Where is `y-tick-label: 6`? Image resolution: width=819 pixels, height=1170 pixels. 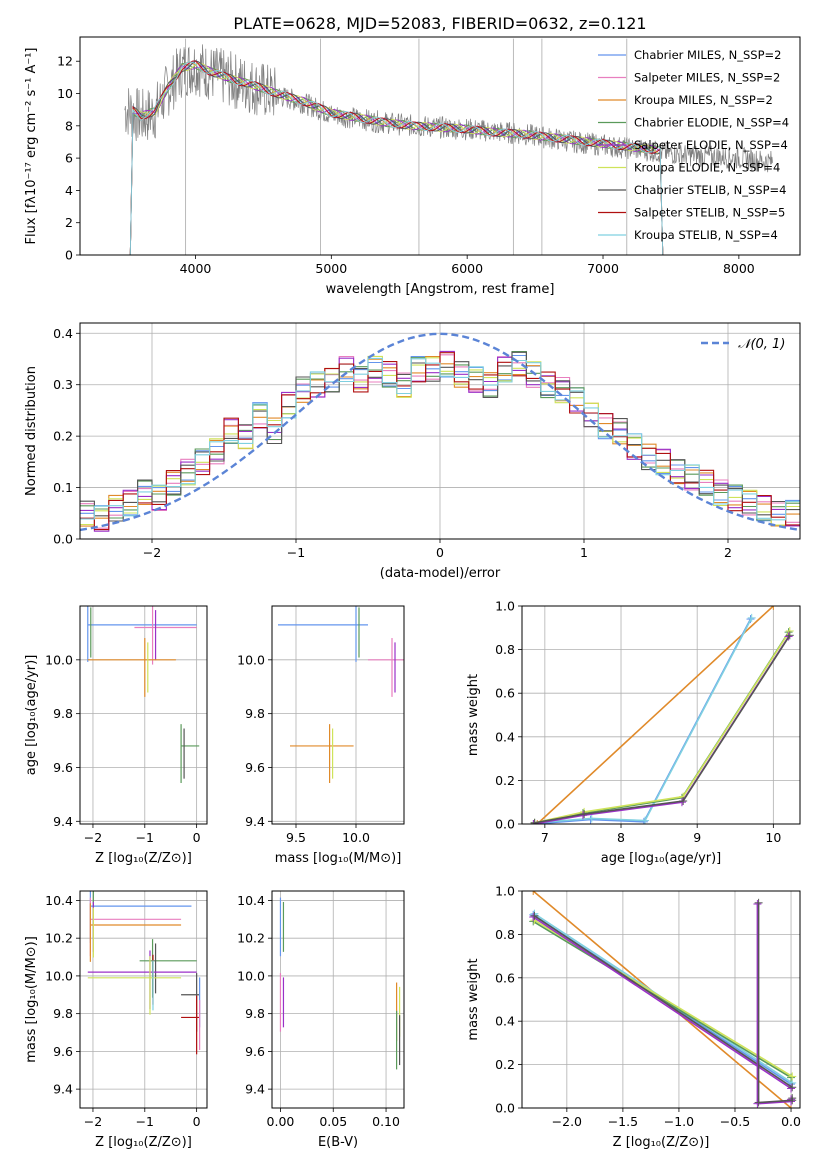
y-tick-label: 6 is located at coordinates (69, 158).